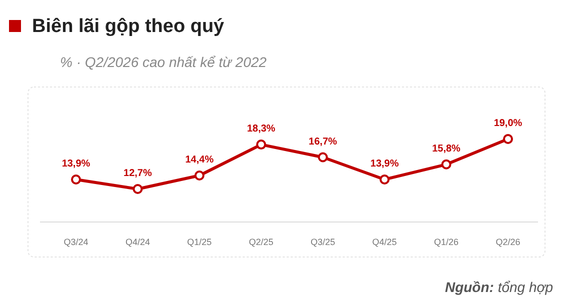 The image size is (570, 302). Describe the element at coordinates (323, 142) in the screenshot. I see `data-label: 16,7%` at that location.